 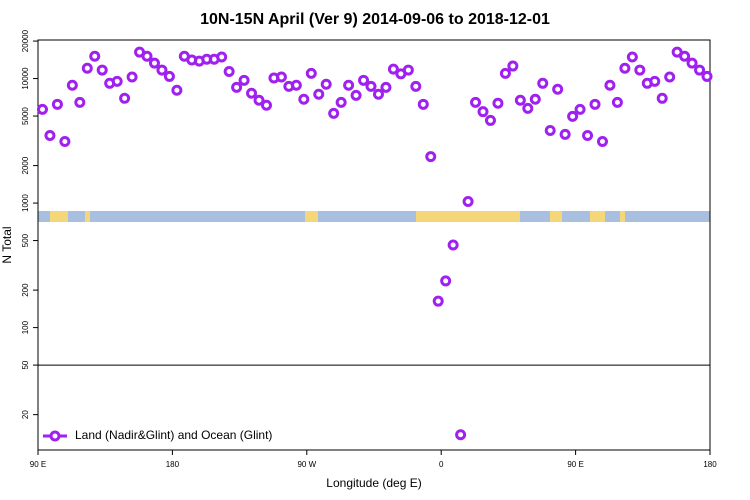 What do you see at coordinates (25, 165) in the screenshot?
I see `y-tick-label: 2000` at bounding box center [25, 165].